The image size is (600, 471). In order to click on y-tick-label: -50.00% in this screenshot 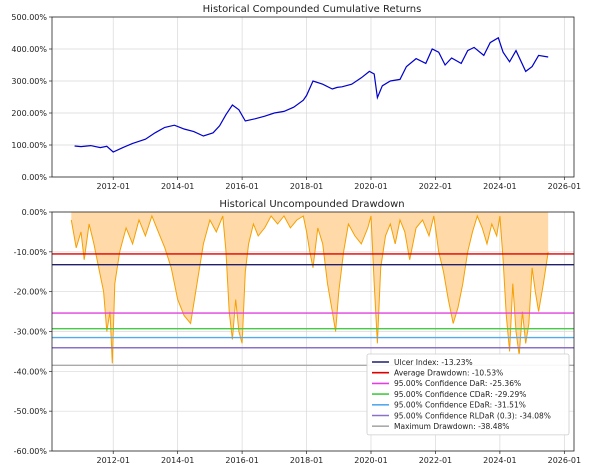, I will do `click(31, 411)`.